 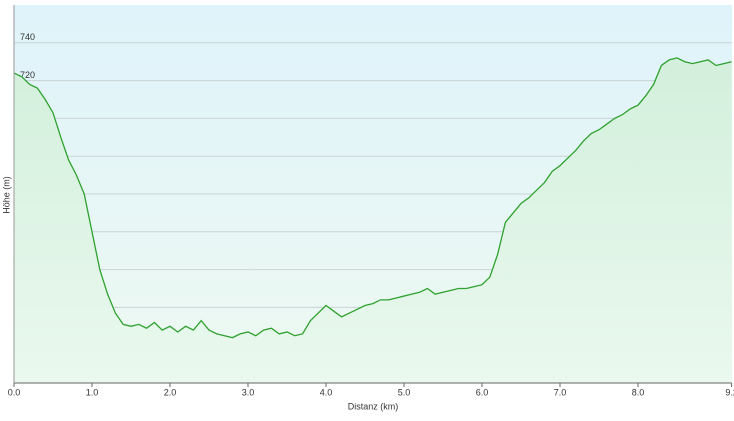 What do you see at coordinates (482, 392) in the screenshot?
I see `x-tick-label: 6.0` at bounding box center [482, 392].